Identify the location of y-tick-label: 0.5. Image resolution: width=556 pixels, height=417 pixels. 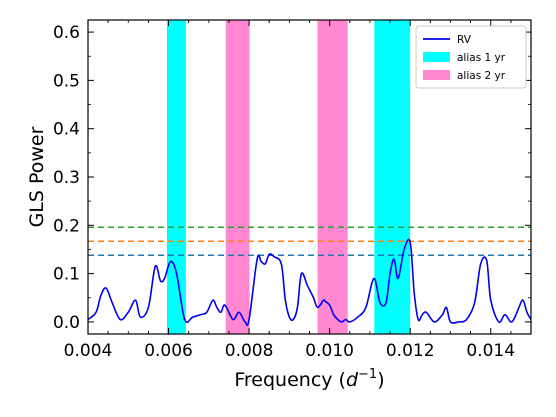
(66, 81).